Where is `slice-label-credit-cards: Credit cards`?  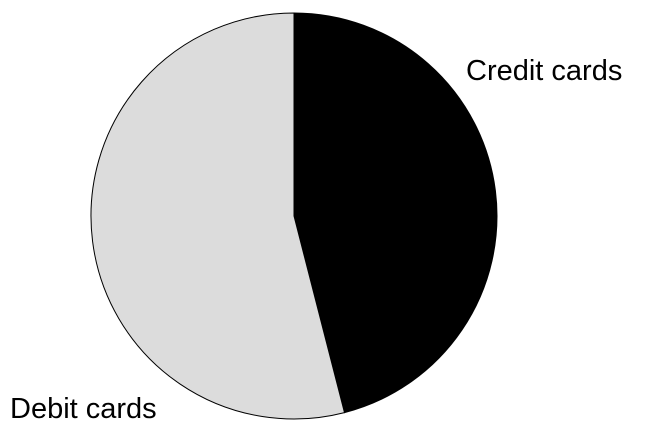 slice-label-credit-cards: Credit cards is located at coordinates (544, 71).